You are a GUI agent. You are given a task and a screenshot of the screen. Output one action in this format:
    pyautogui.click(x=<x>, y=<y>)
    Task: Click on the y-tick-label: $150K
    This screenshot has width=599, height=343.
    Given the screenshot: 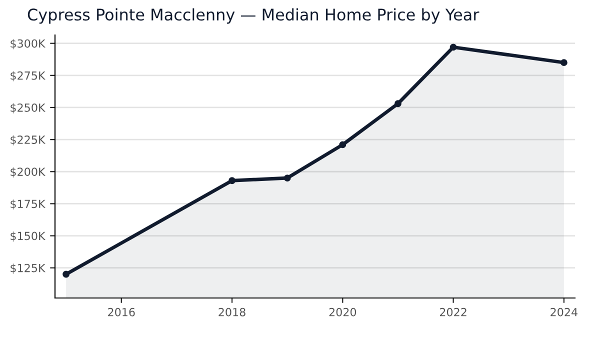 What is the action you would take?
    pyautogui.click(x=28, y=237)
    